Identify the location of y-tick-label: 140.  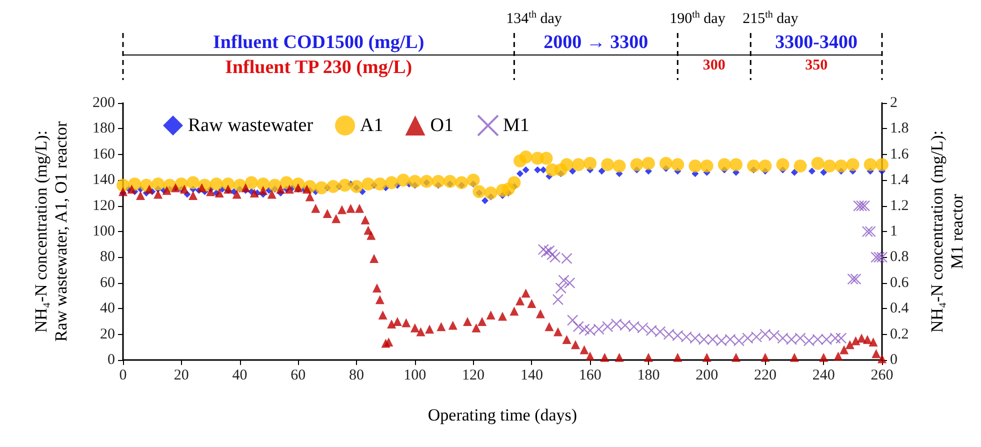
(103, 180).